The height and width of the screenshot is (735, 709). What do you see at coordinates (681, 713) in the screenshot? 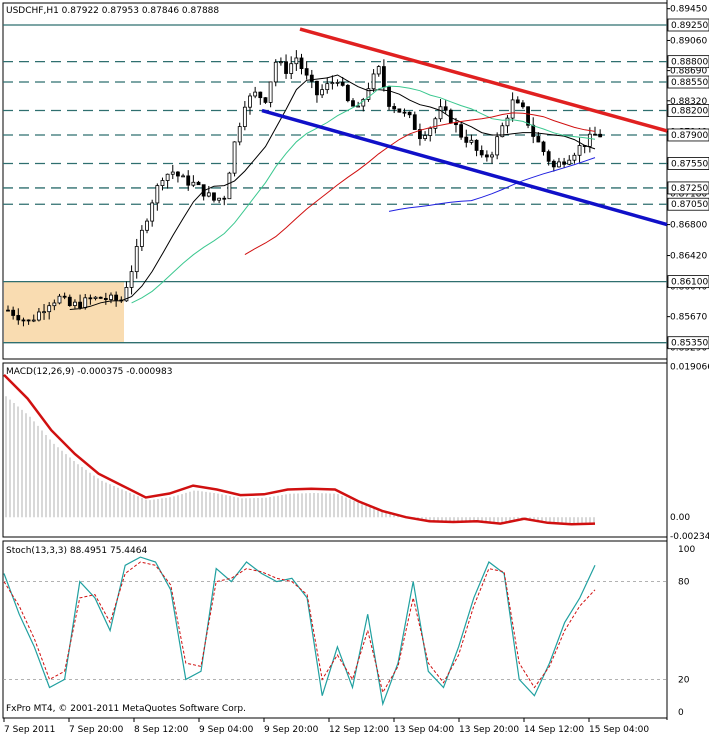
I see `stoch-tick-label: 0` at bounding box center [681, 713].